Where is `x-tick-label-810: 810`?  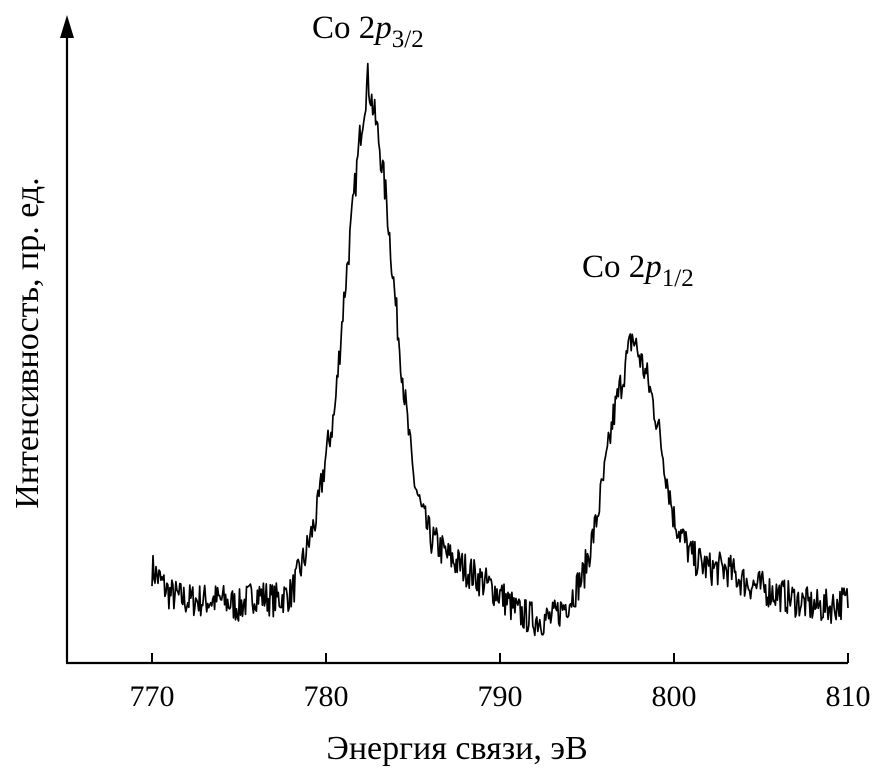
x-tick-label-810: 810 is located at coordinates (848, 696).